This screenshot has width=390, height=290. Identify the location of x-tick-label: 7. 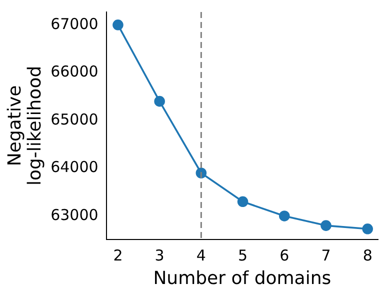
(326, 255).